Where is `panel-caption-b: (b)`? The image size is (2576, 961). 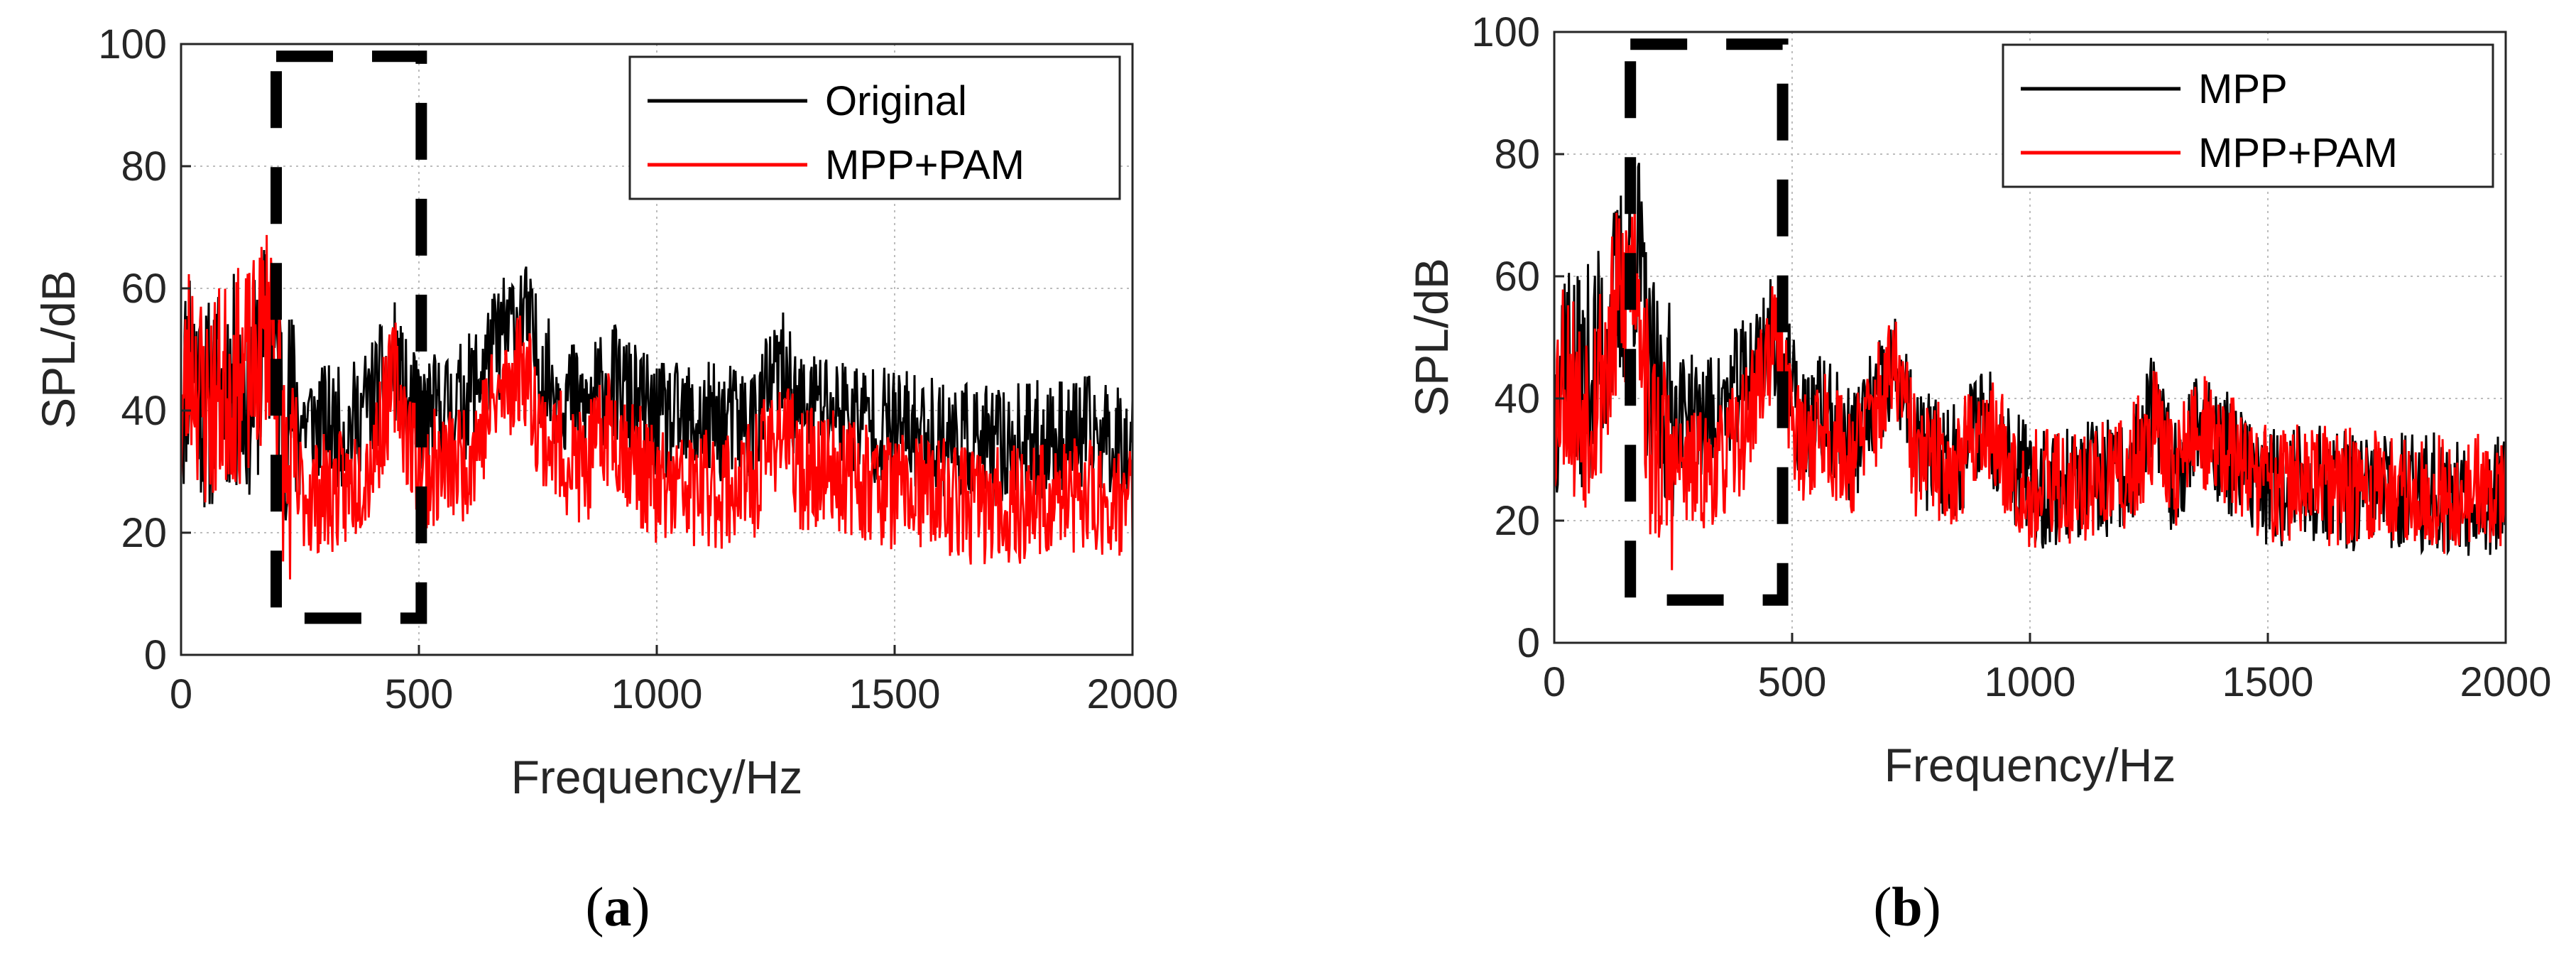 panel-caption-b: (b) is located at coordinates (1907, 907).